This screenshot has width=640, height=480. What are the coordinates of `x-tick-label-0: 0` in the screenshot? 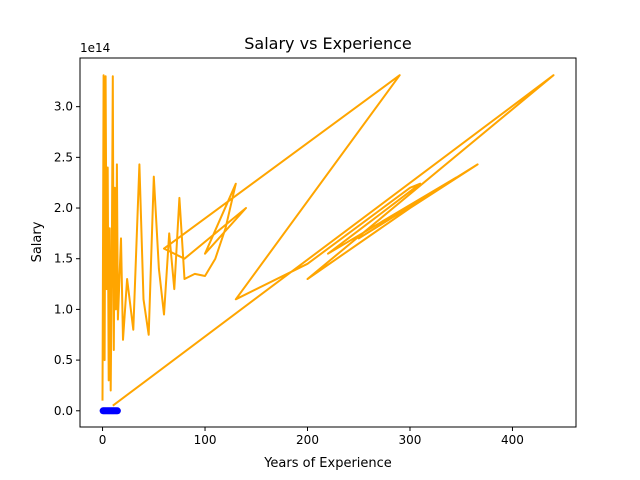 It's located at (103, 440).